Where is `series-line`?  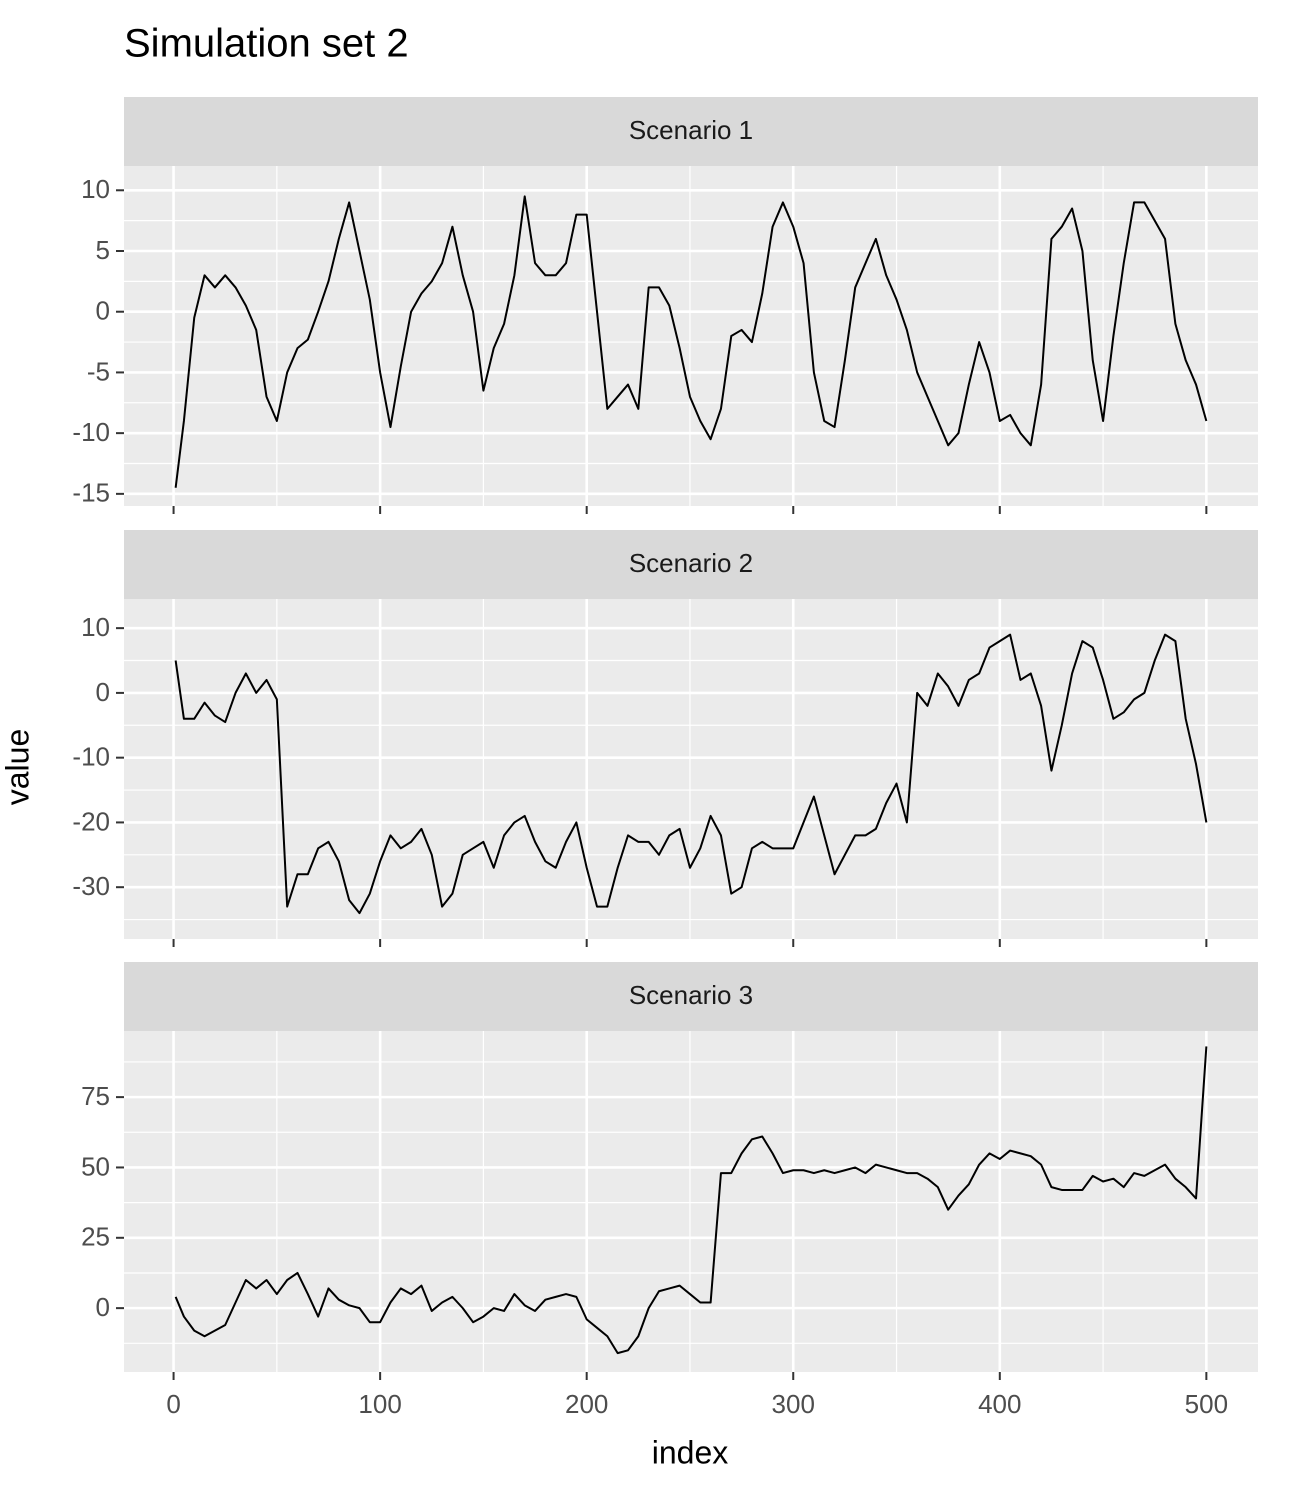
series-line is located at coordinates (691, 774).